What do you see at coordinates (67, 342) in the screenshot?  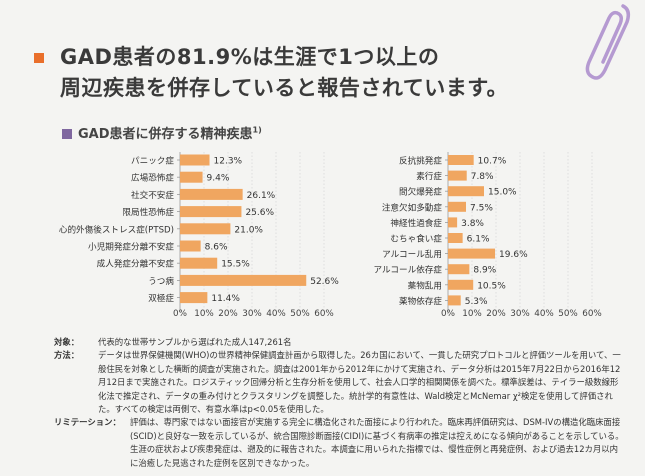 I see `note-target-label: 対象：` at bounding box center [67, 342].